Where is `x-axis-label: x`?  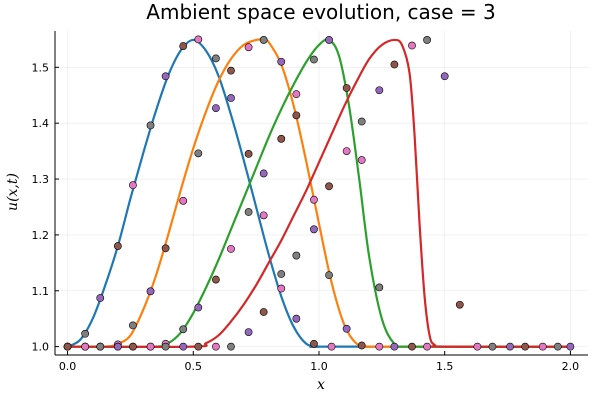 x-axis-label: x is located at coordinates (321, 385).